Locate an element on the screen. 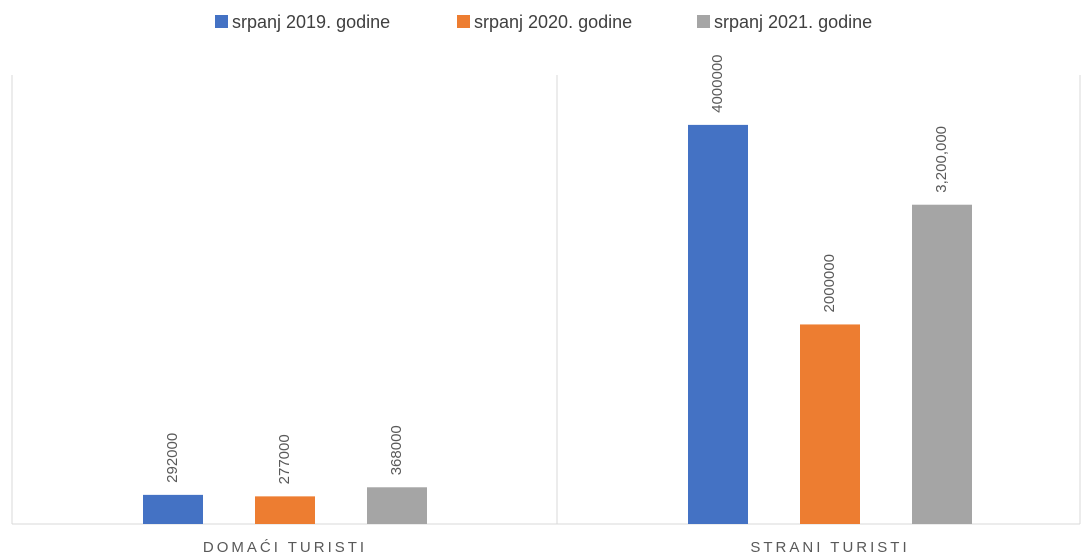 The width and height of the screenshot is (1092, 560). legend-label: srpanj 2019. godine is located at coordinates (311, 22).